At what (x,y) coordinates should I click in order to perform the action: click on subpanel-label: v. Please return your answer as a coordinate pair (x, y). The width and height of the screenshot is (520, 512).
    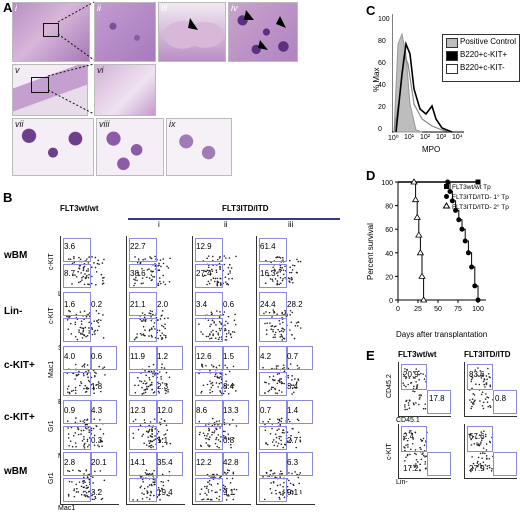
    Looking at the image, I should click on (17, 70).